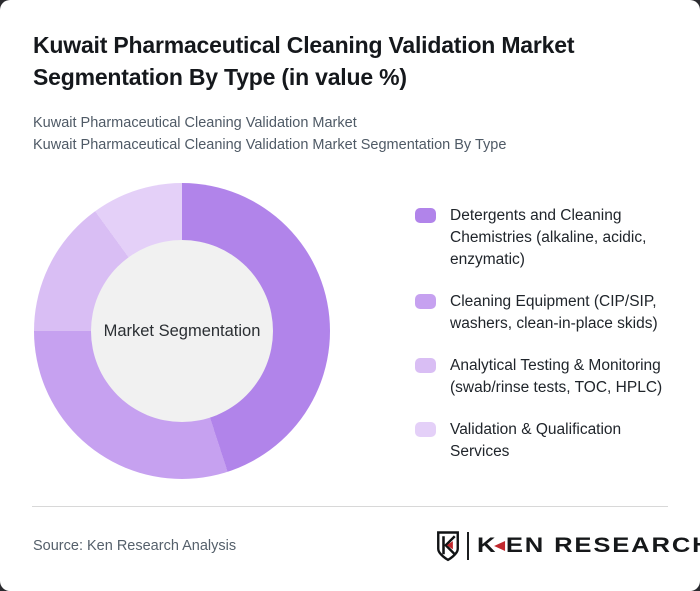 The height and width of the screenshot is (591, 700). I want to click on logo-red-triangle-icon, so click(499, 546).